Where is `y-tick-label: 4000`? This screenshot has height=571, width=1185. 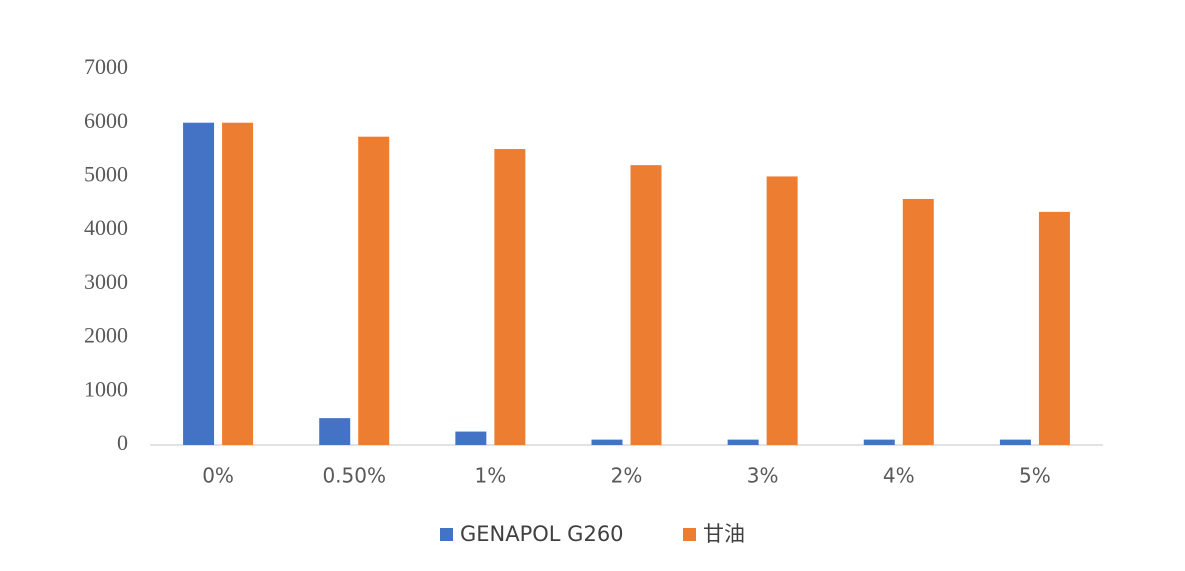 y-tick-label: 4000 is located at coordinates (106, 227).